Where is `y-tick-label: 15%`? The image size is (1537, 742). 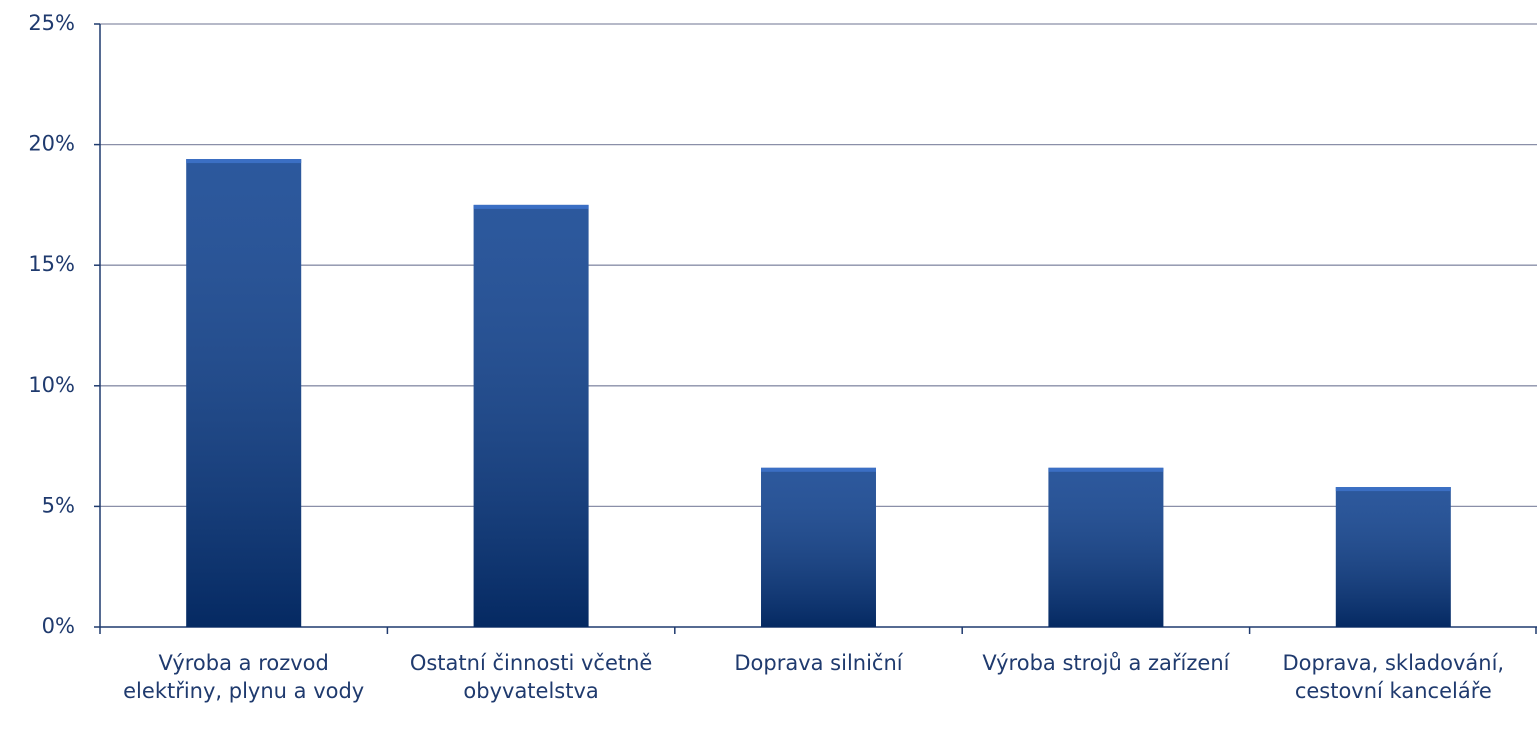 y-tick-label: 15% is located at coordinates (51, 264).